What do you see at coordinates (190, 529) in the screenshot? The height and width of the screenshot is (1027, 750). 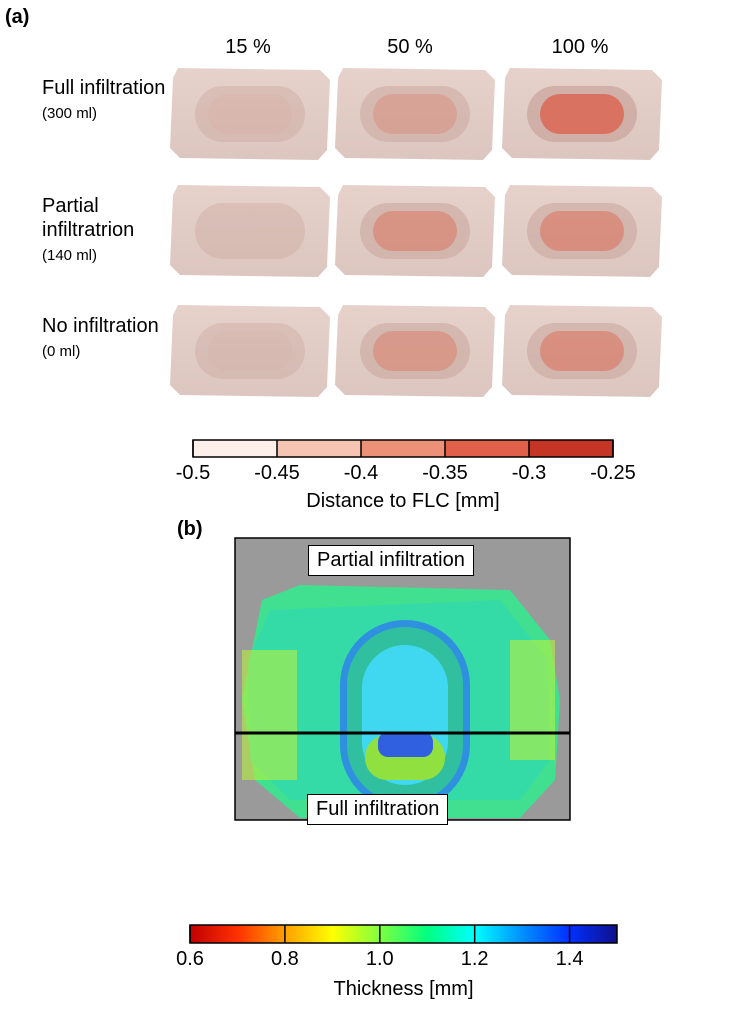 I see `panel-label: (b)` at bounding box center [190, 529].